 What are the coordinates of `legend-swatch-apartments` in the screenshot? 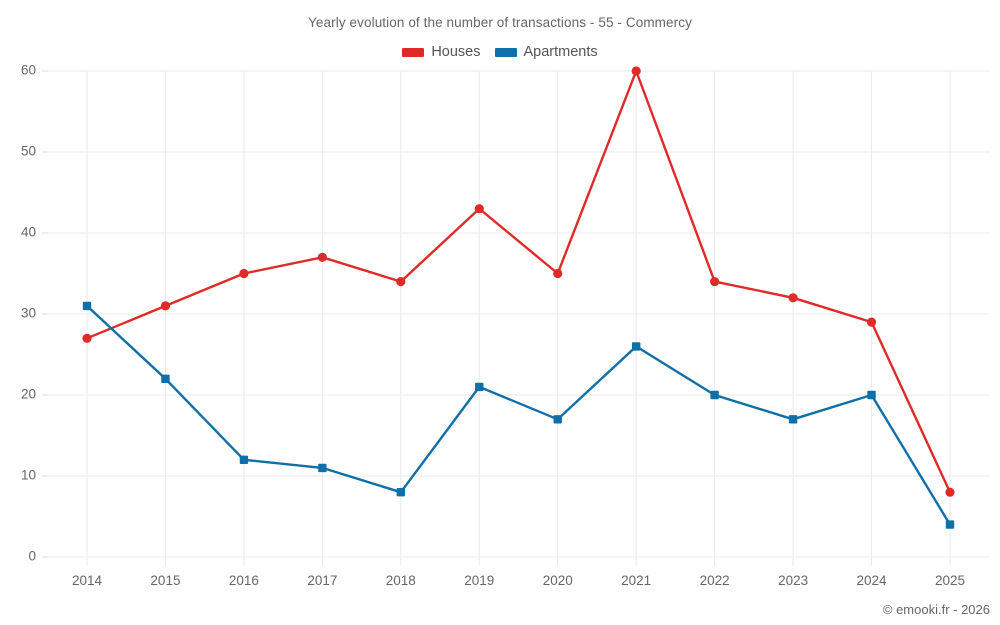 It's located at (505, 52).